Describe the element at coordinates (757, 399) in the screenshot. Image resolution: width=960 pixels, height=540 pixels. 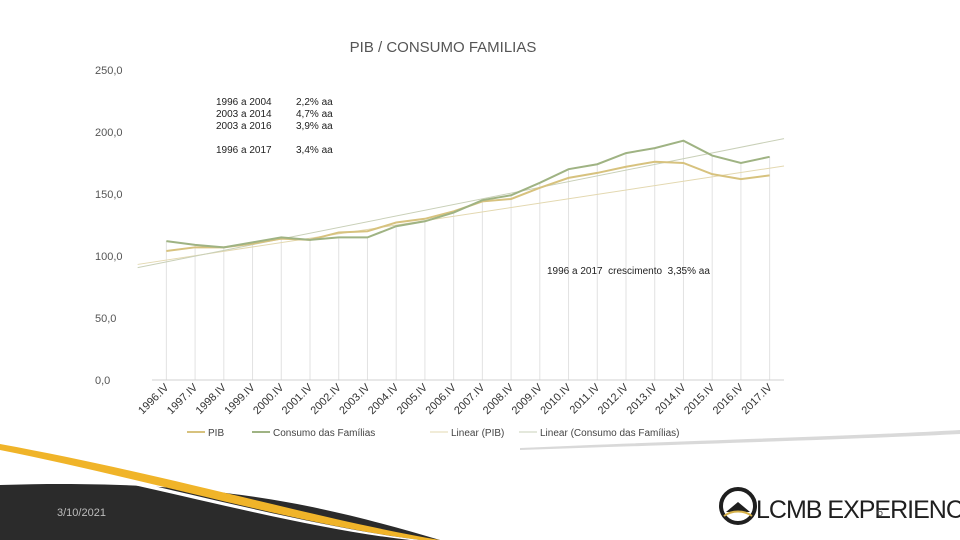
I see `x-tick-label: 2017.IV` at that location.